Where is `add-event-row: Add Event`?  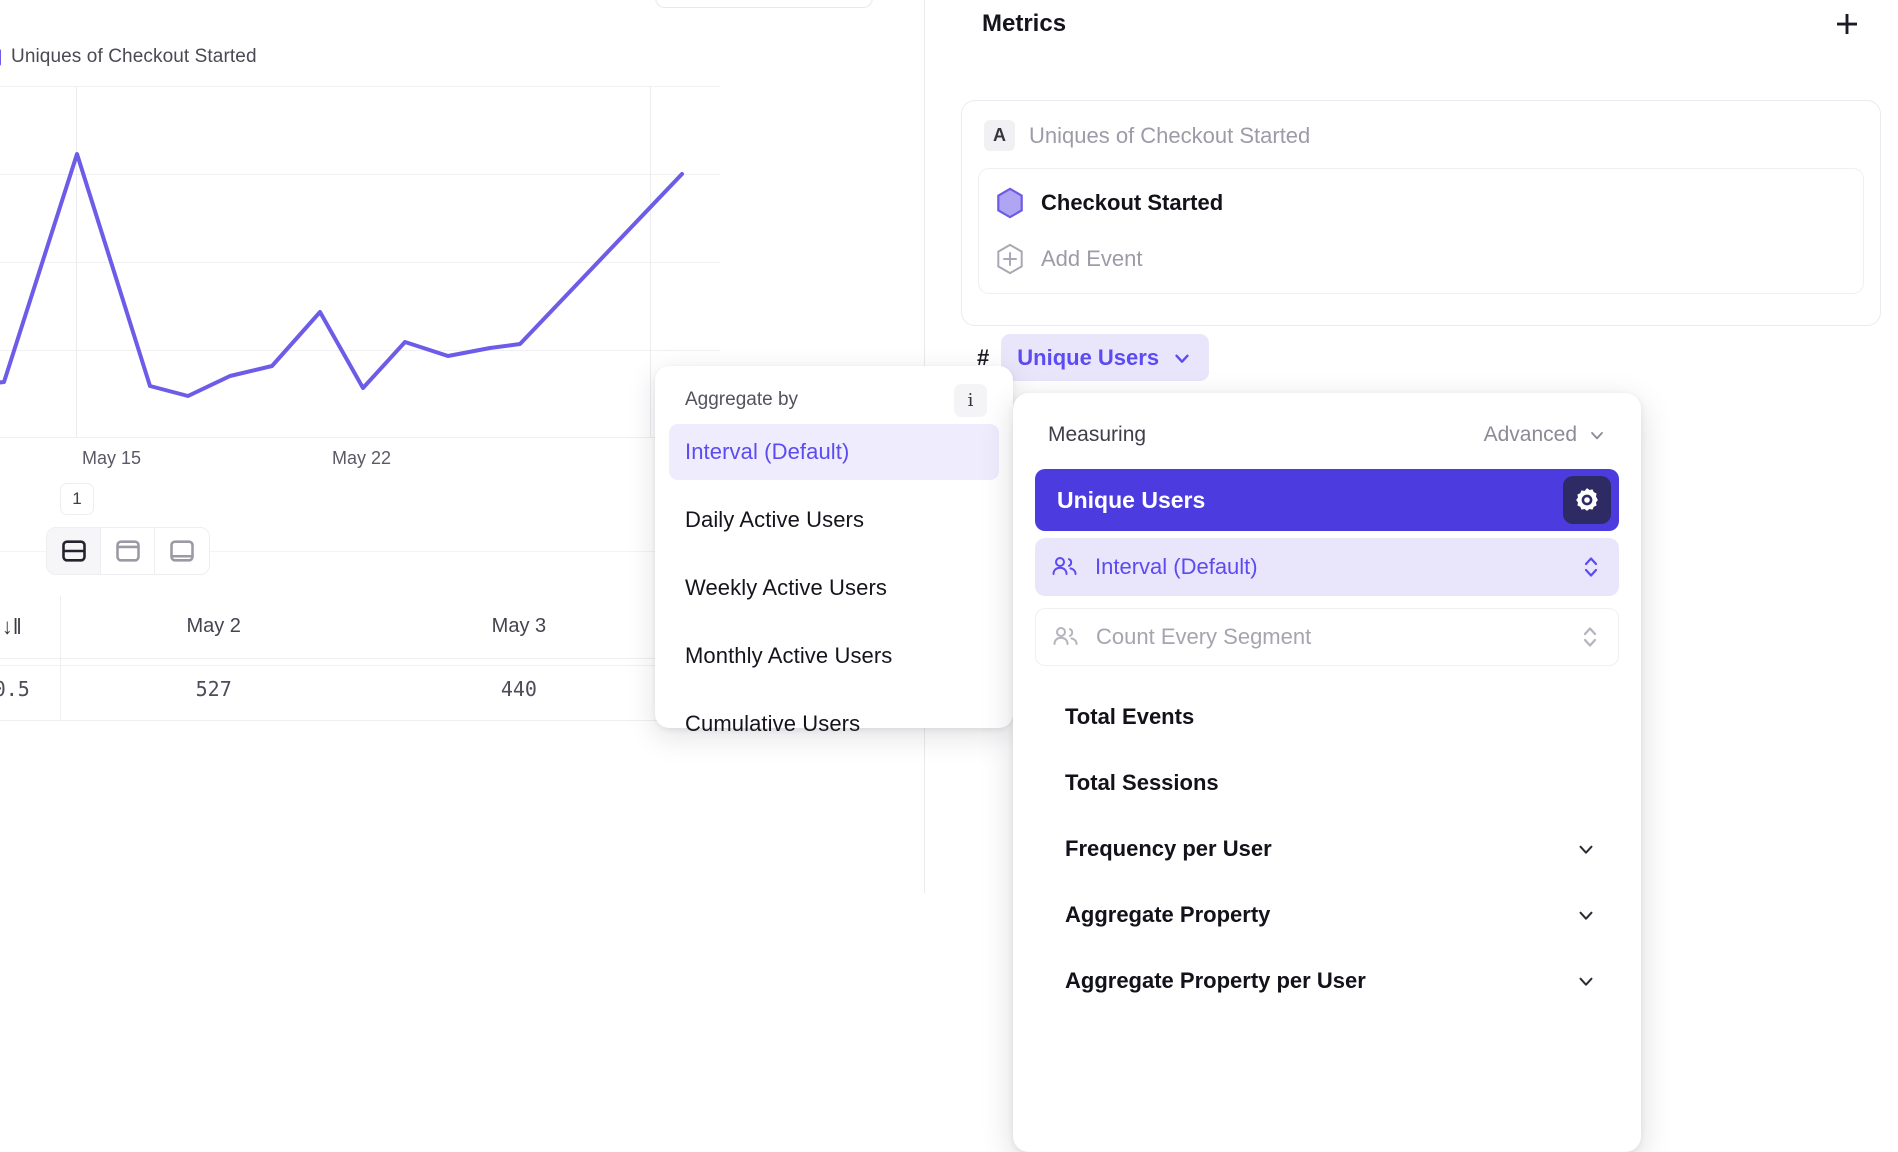 add-event-row: Add Event is located at coordinates (1421, 259).